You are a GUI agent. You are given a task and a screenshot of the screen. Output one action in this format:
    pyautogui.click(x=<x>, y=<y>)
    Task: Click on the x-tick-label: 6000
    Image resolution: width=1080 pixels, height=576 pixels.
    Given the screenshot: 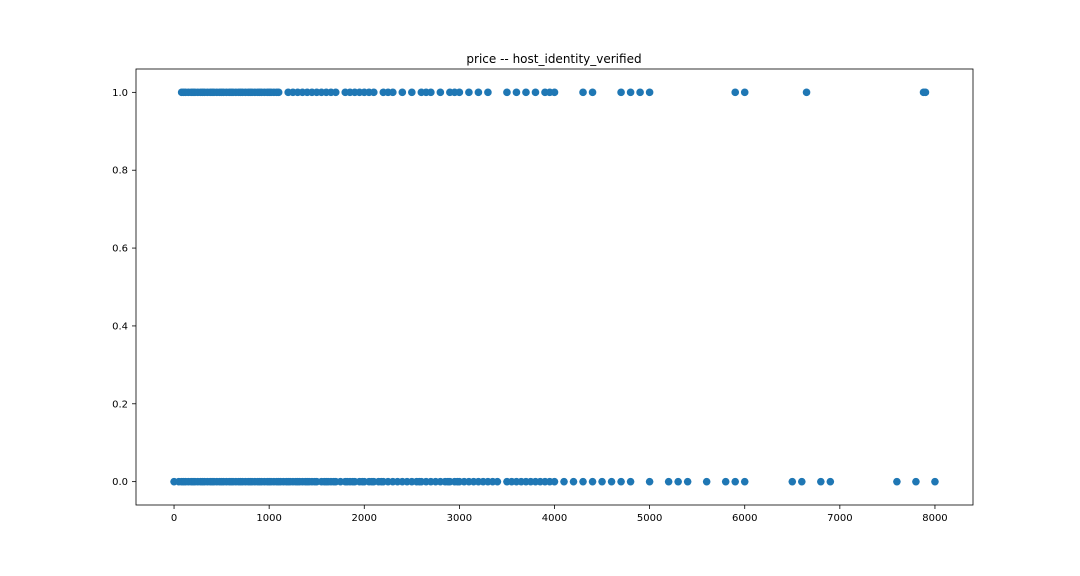 What is the action you would take?
    pyautogui.click(x=744, y=518)
    